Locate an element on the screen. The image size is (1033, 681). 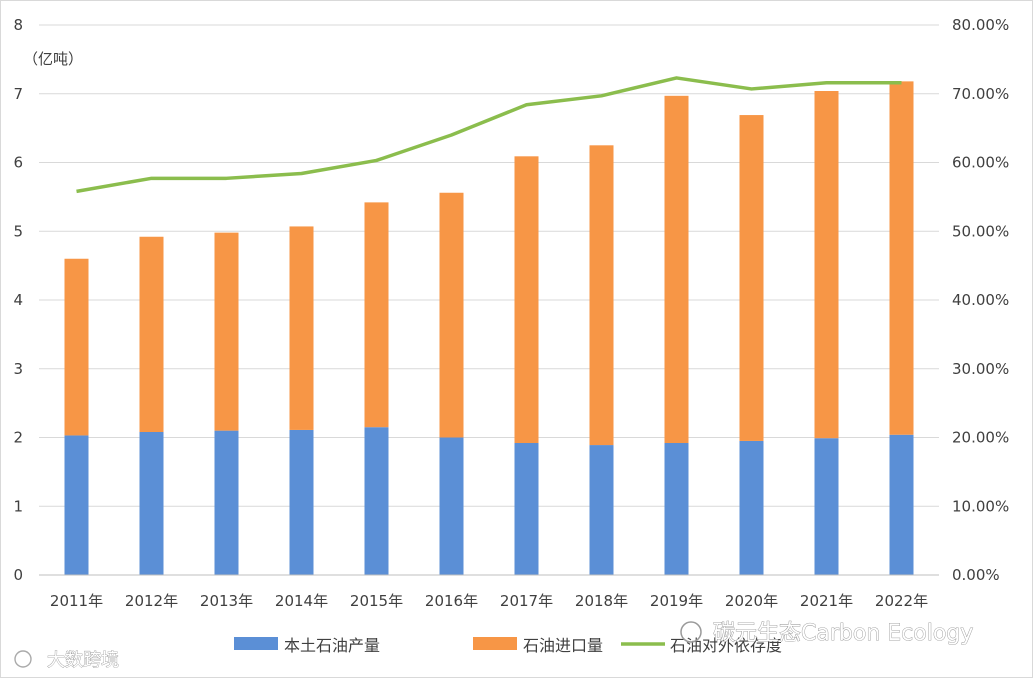
x-tick-label: 2013年 is located at coordinates (226, 601).